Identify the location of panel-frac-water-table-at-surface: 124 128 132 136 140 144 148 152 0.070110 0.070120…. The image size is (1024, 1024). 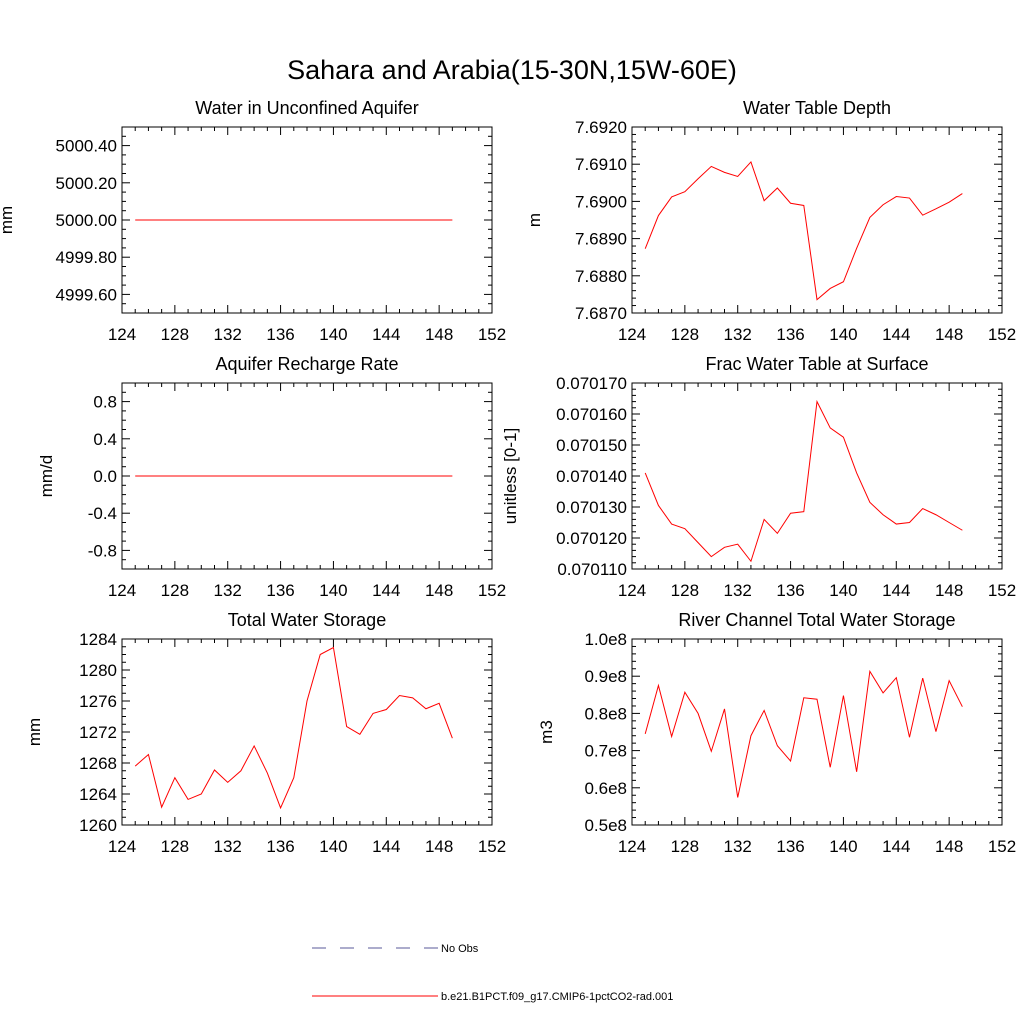
(758, 477).